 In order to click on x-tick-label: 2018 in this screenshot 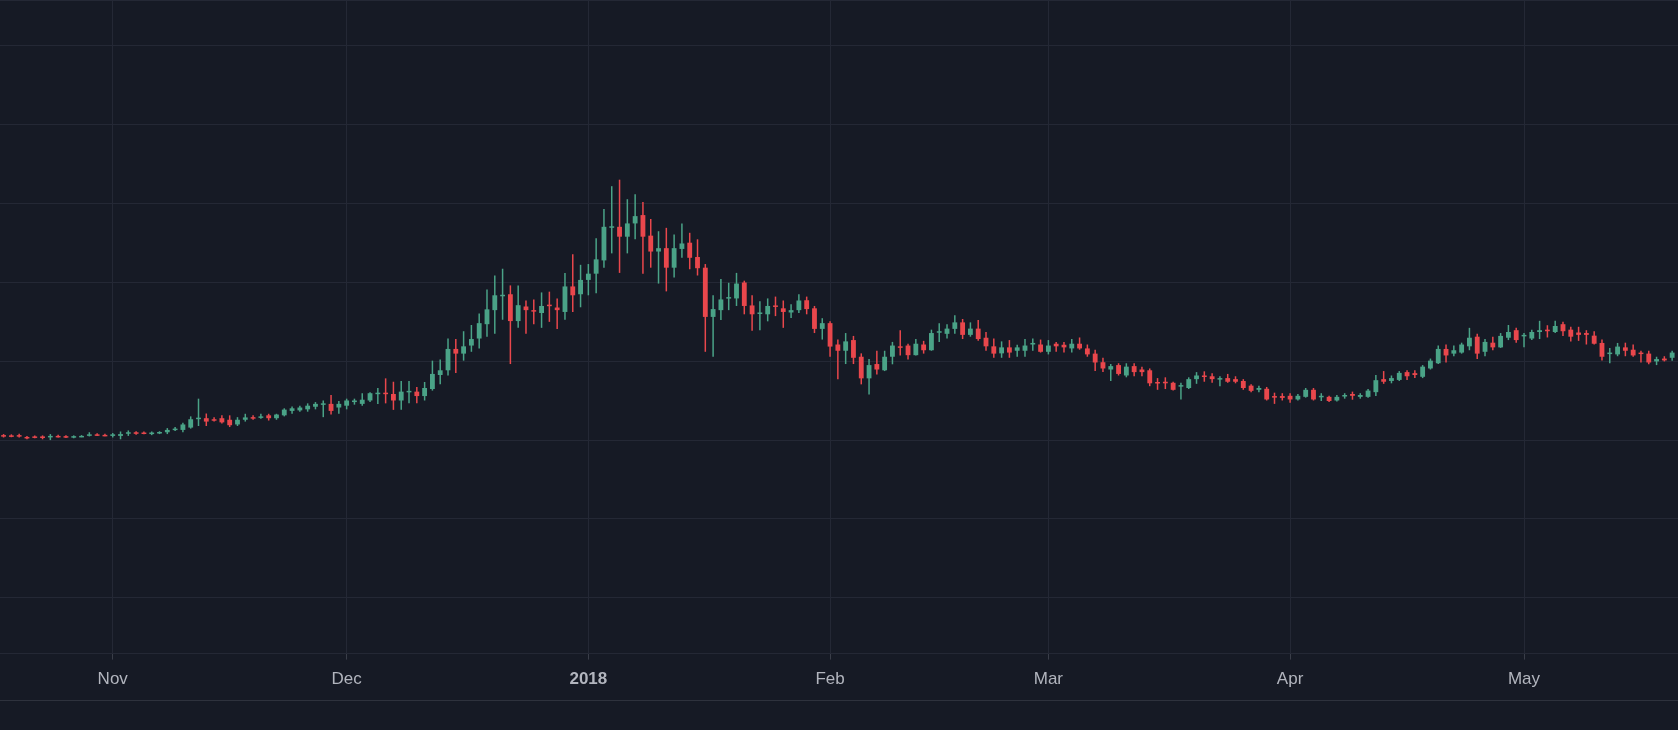, I will do `click(588, 679)`.